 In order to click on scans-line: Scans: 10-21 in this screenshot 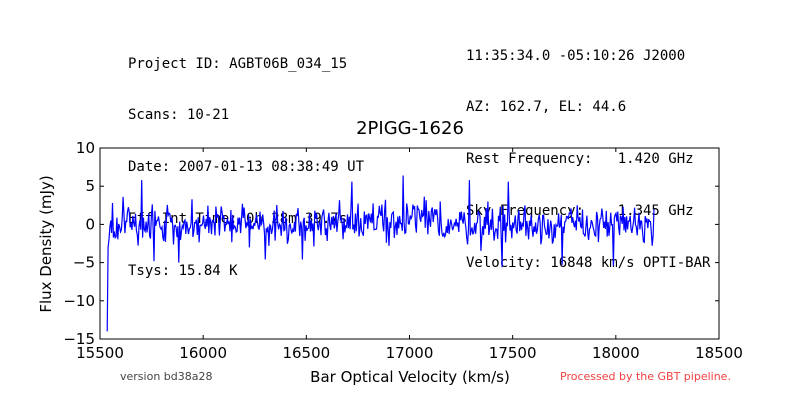, I will do `click(179, 115)`.